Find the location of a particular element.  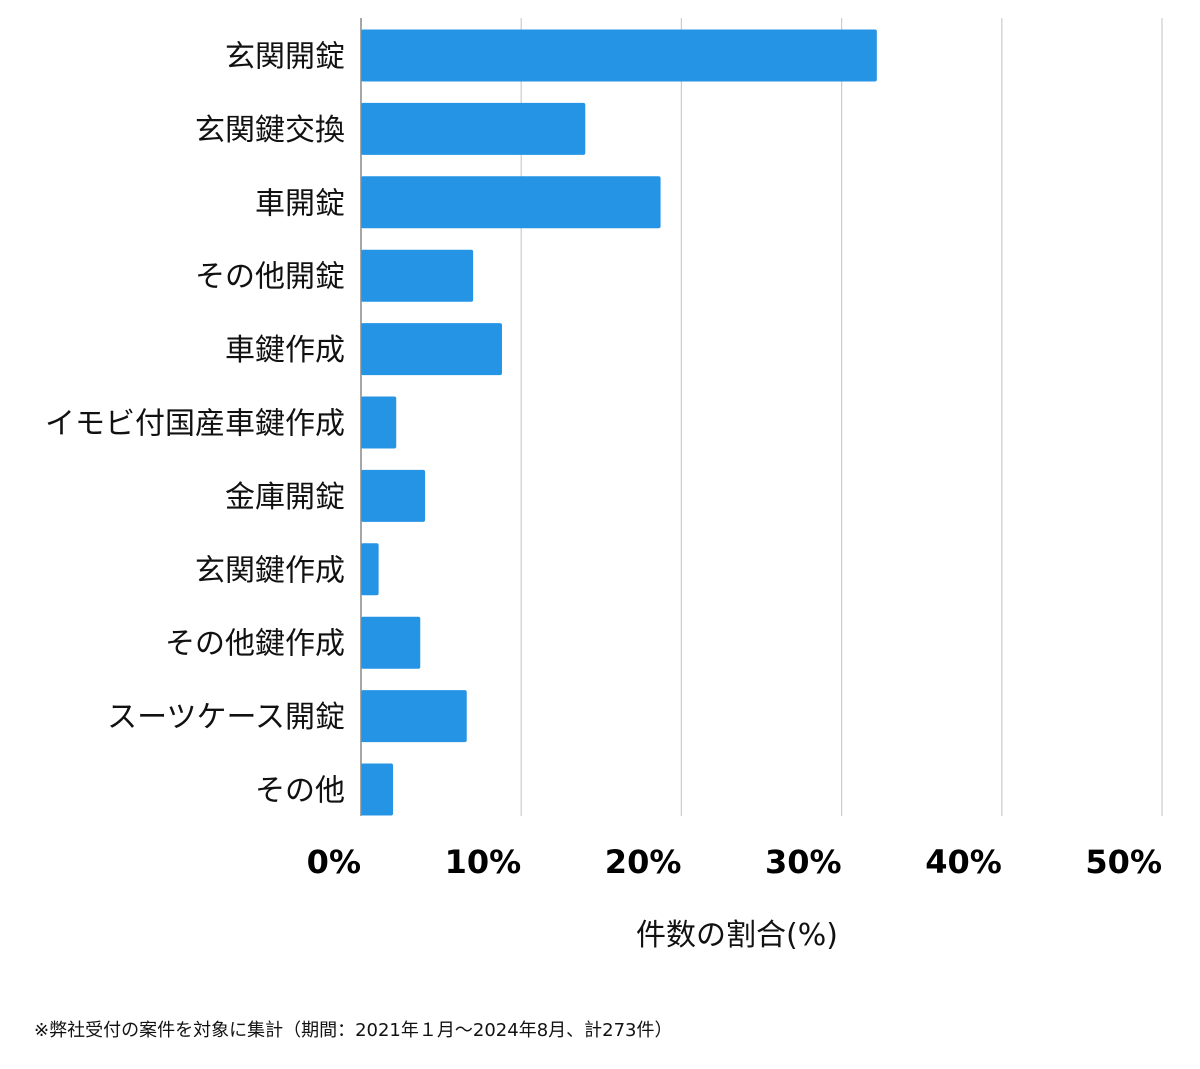

x-tick-label-30: 30% is located at coordinates (803, 862).